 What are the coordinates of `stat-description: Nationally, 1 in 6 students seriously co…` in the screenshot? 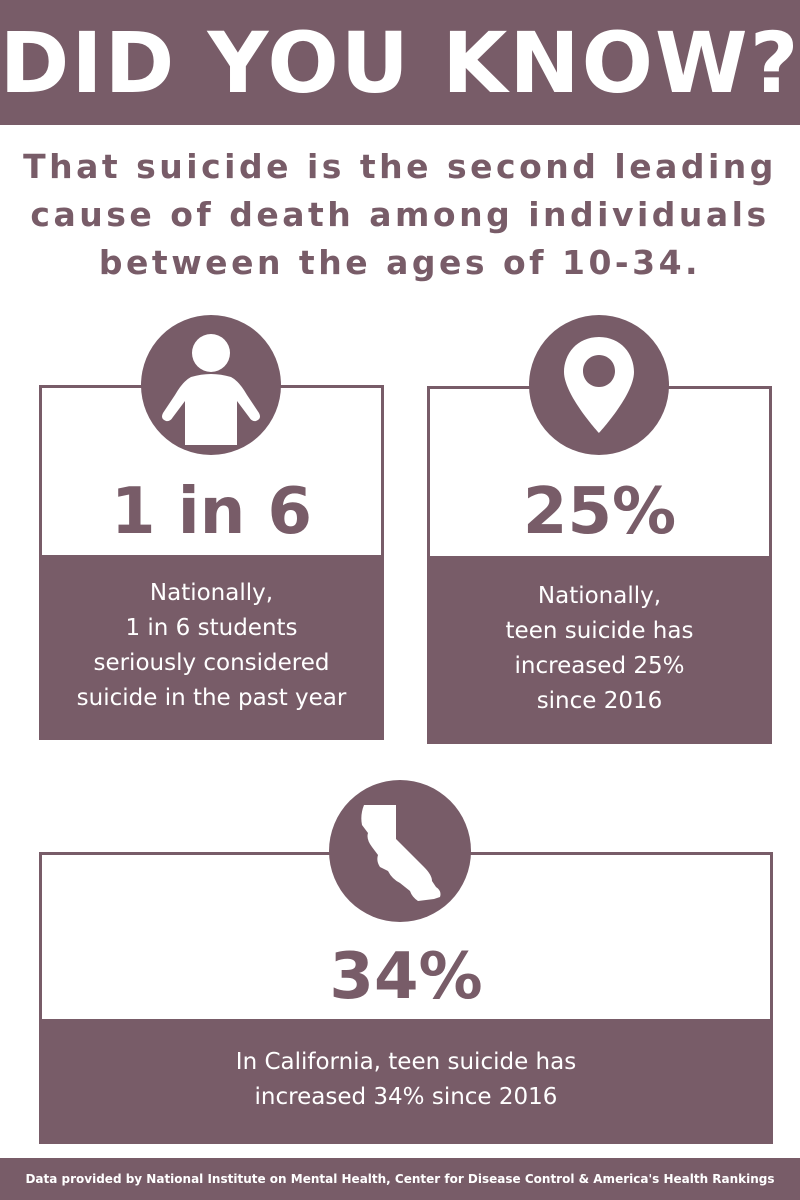 It's located at (211, 646).